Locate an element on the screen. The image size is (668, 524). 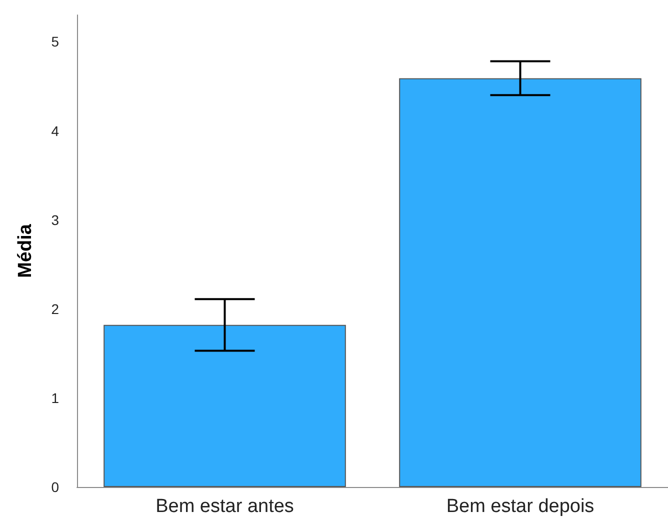
y-tick-label: 2 is located at coordinates (55, 308).